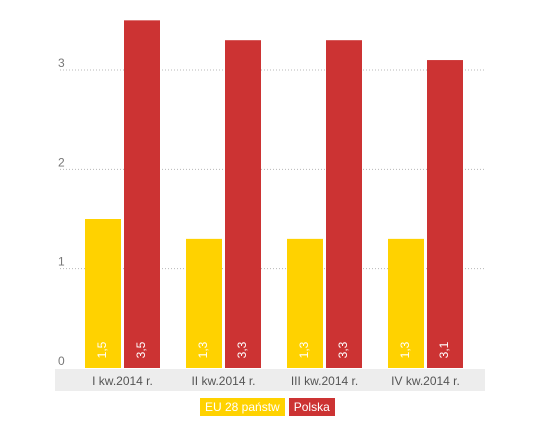  What do you see at coordinates (61, 162) in the screenshot?
I see `y-tick-label: 2` at bounding box center [61, 162].